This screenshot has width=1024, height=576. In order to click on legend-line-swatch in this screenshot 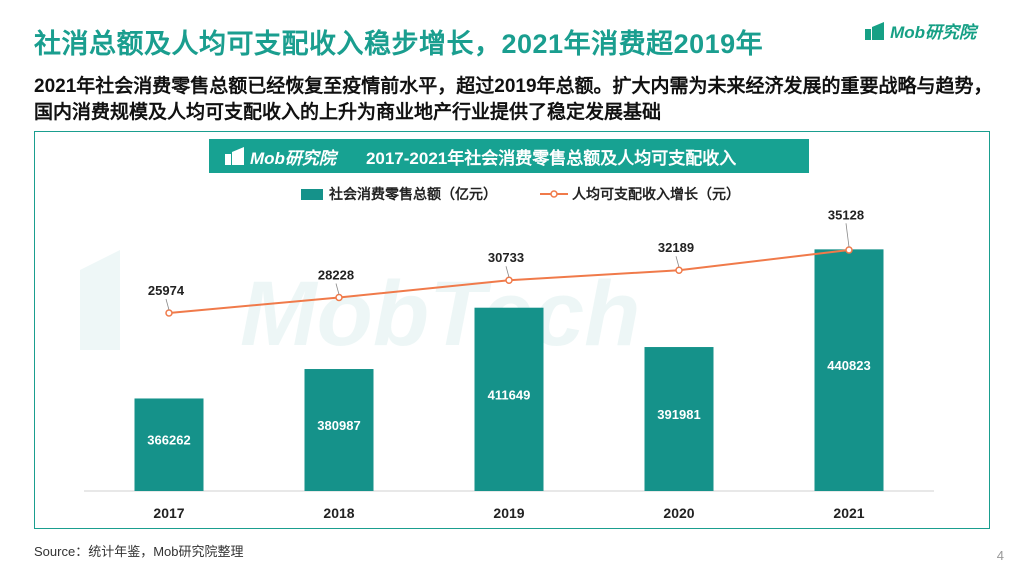, I will do `click(554, 194)`.